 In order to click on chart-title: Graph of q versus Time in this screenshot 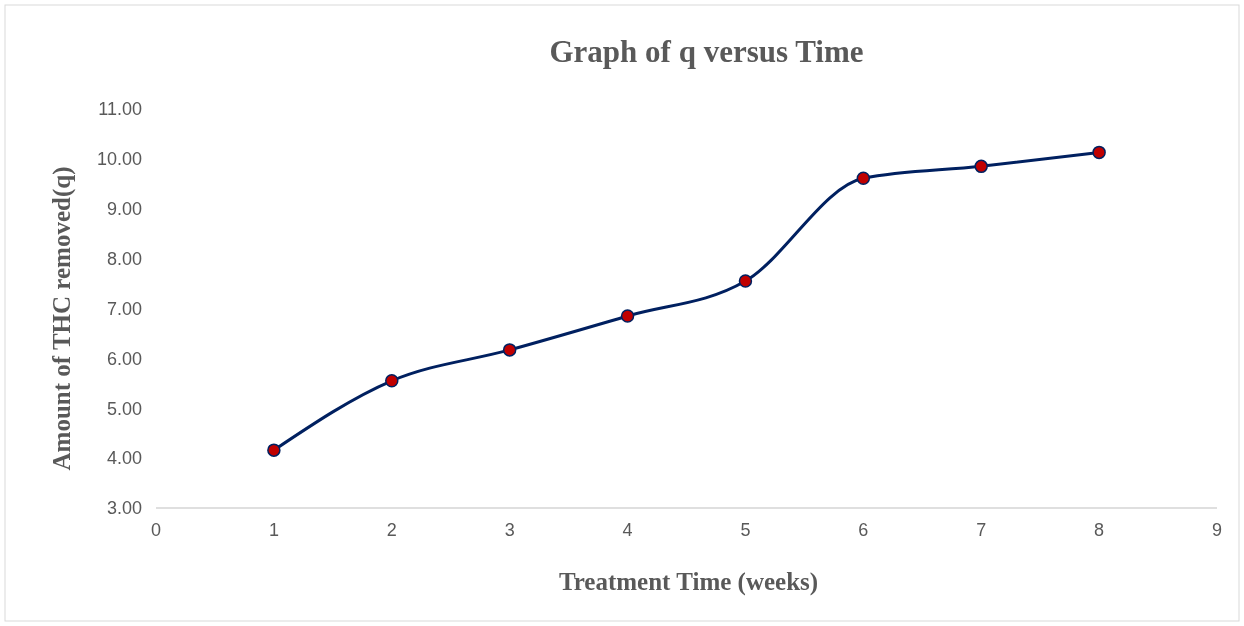, I will do `click(706, 51)`.